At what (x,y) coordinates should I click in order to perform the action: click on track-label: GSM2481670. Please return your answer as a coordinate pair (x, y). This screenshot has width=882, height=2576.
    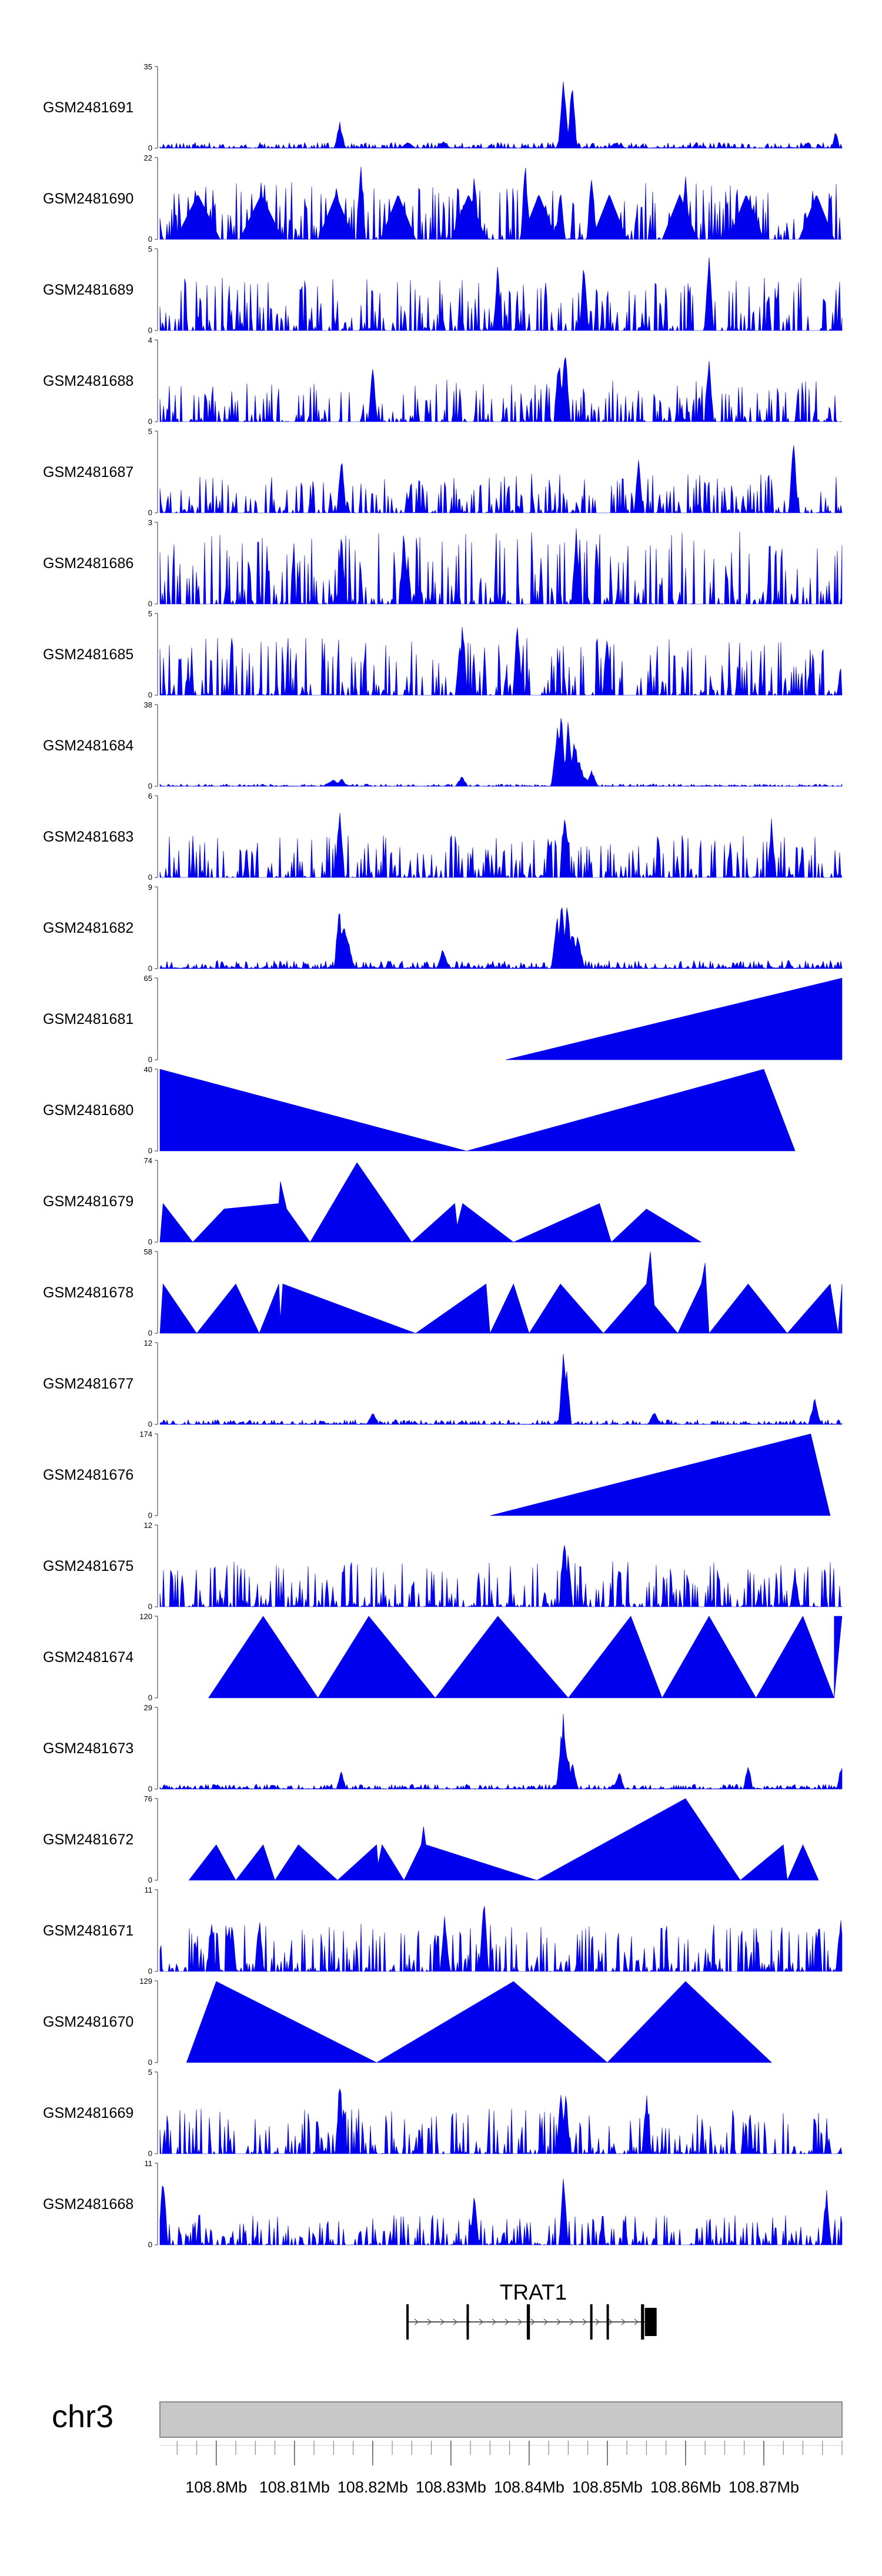
    Looking at the image, I should click on (88, 2022).